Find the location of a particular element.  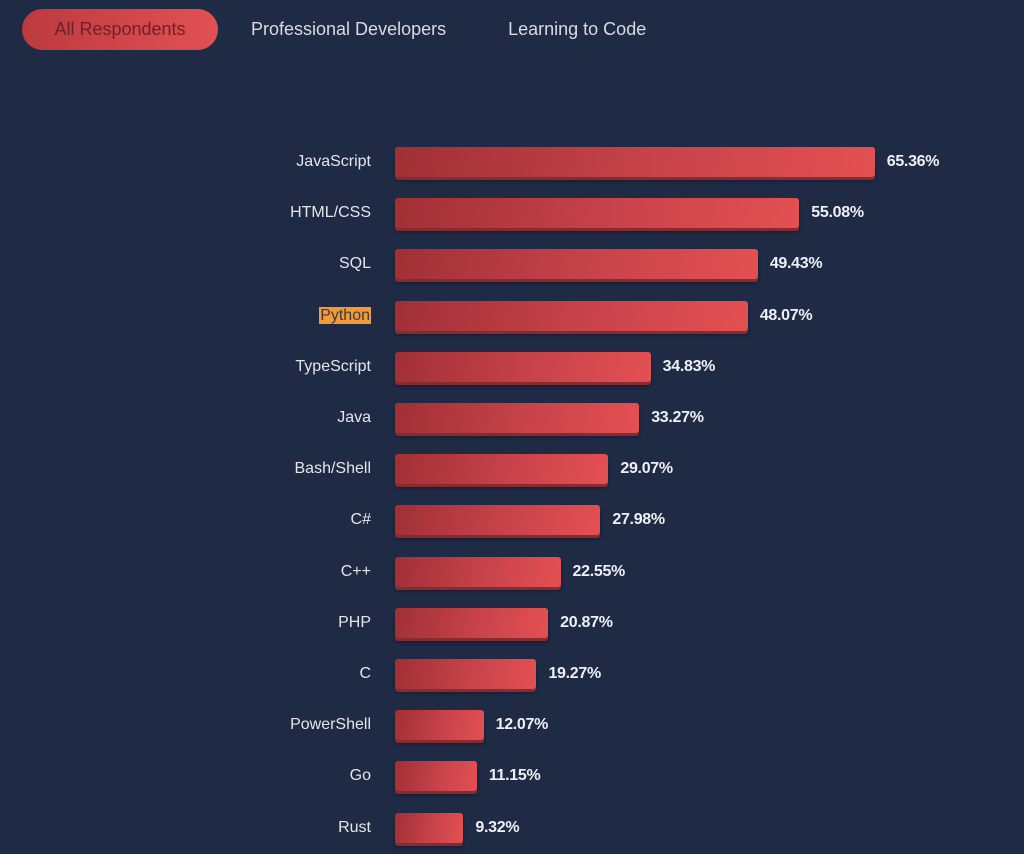

bar-row: SQL 49.43% is located at coordinates (512, 265).